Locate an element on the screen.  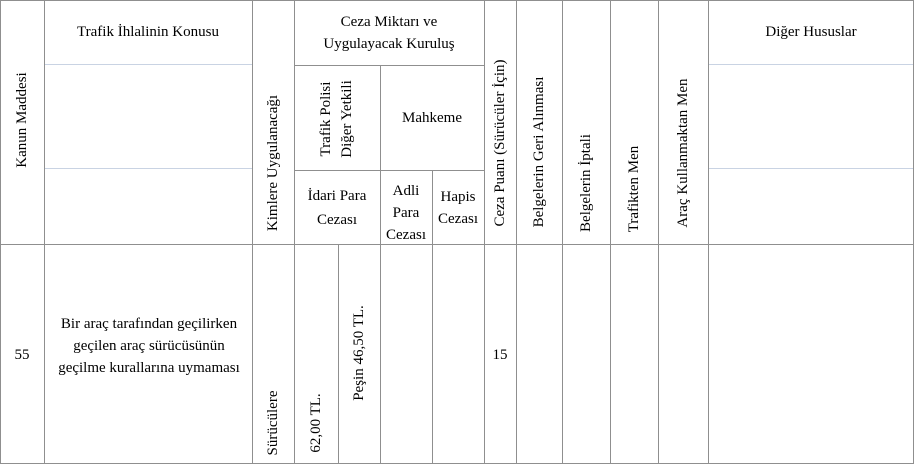
header-kanun-maddesi: Kanun Maddesi is located at coordinates (22, 120).